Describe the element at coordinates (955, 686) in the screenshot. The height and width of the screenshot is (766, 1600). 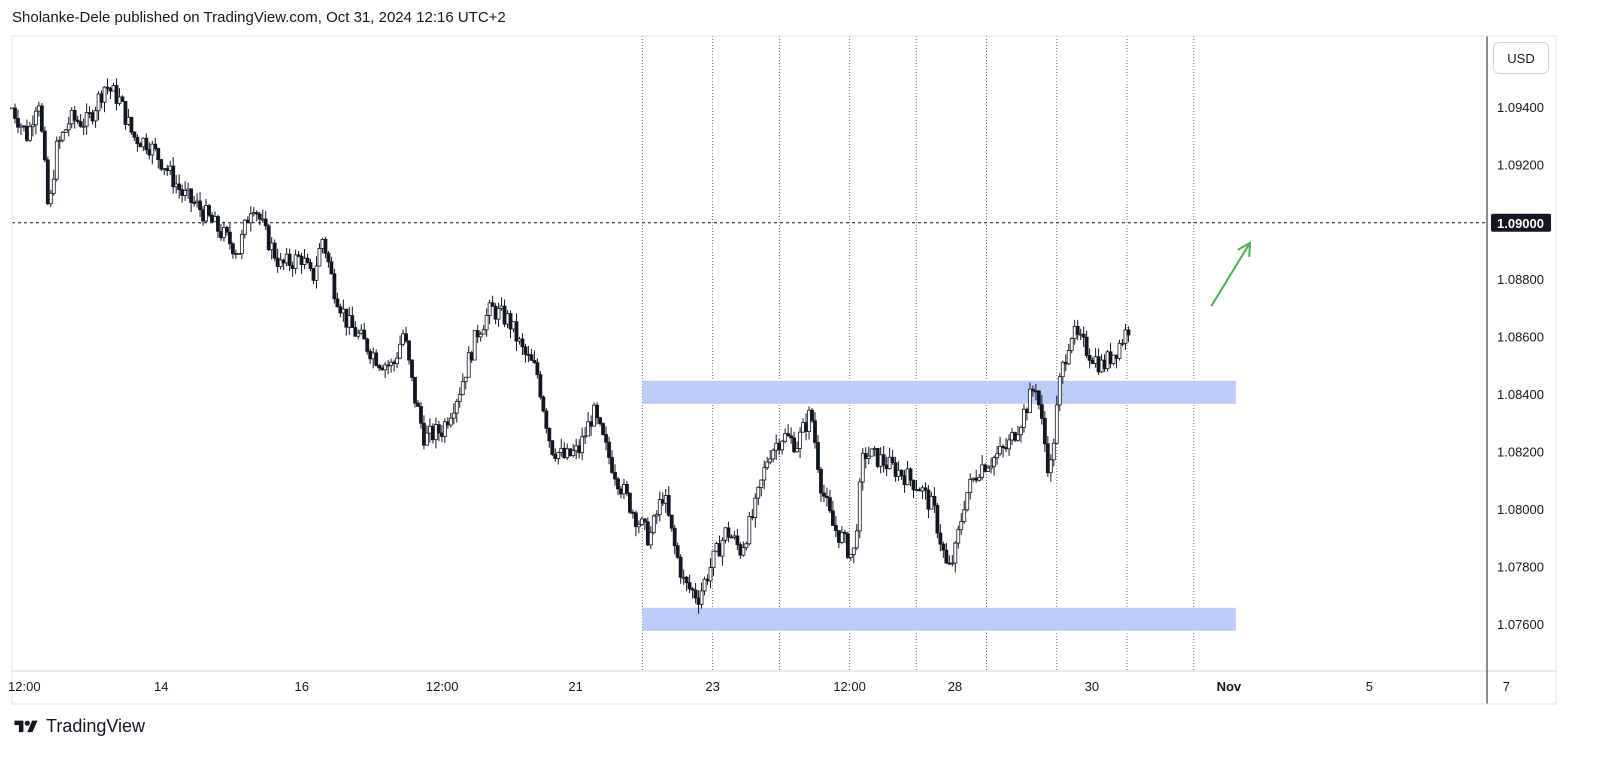
I see `time-tick-label: 28` at that location.